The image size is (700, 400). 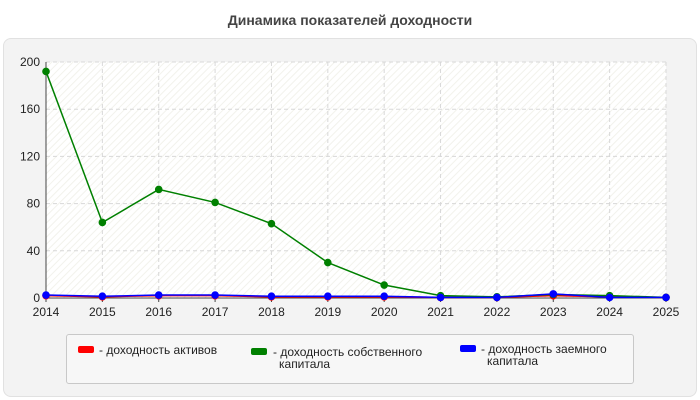 I want to click on legend-label: - доходность заемного, so click(x=544, y=349).